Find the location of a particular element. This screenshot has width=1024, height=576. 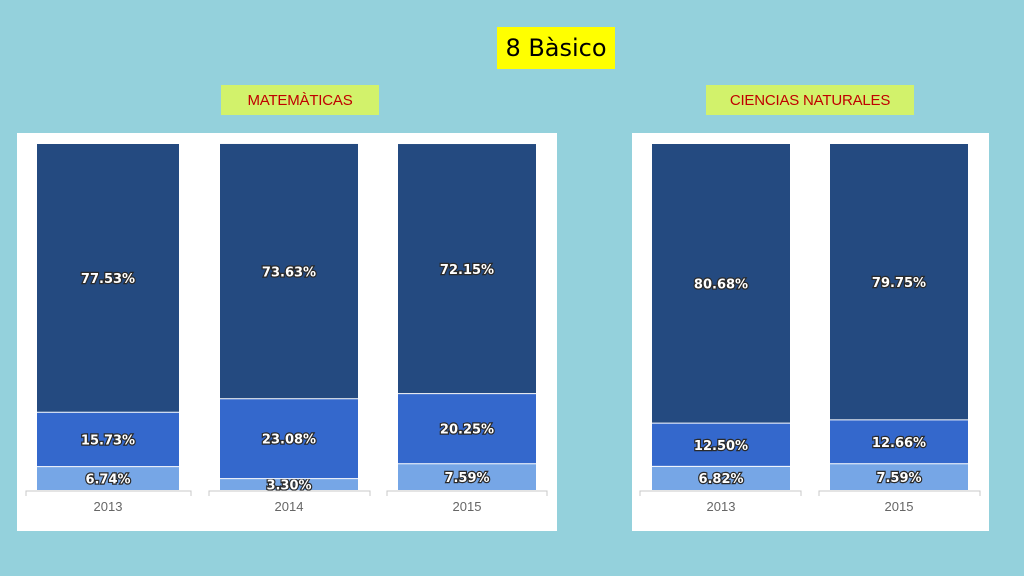

data-label: 80.68% is located at coordinates (721, 285).